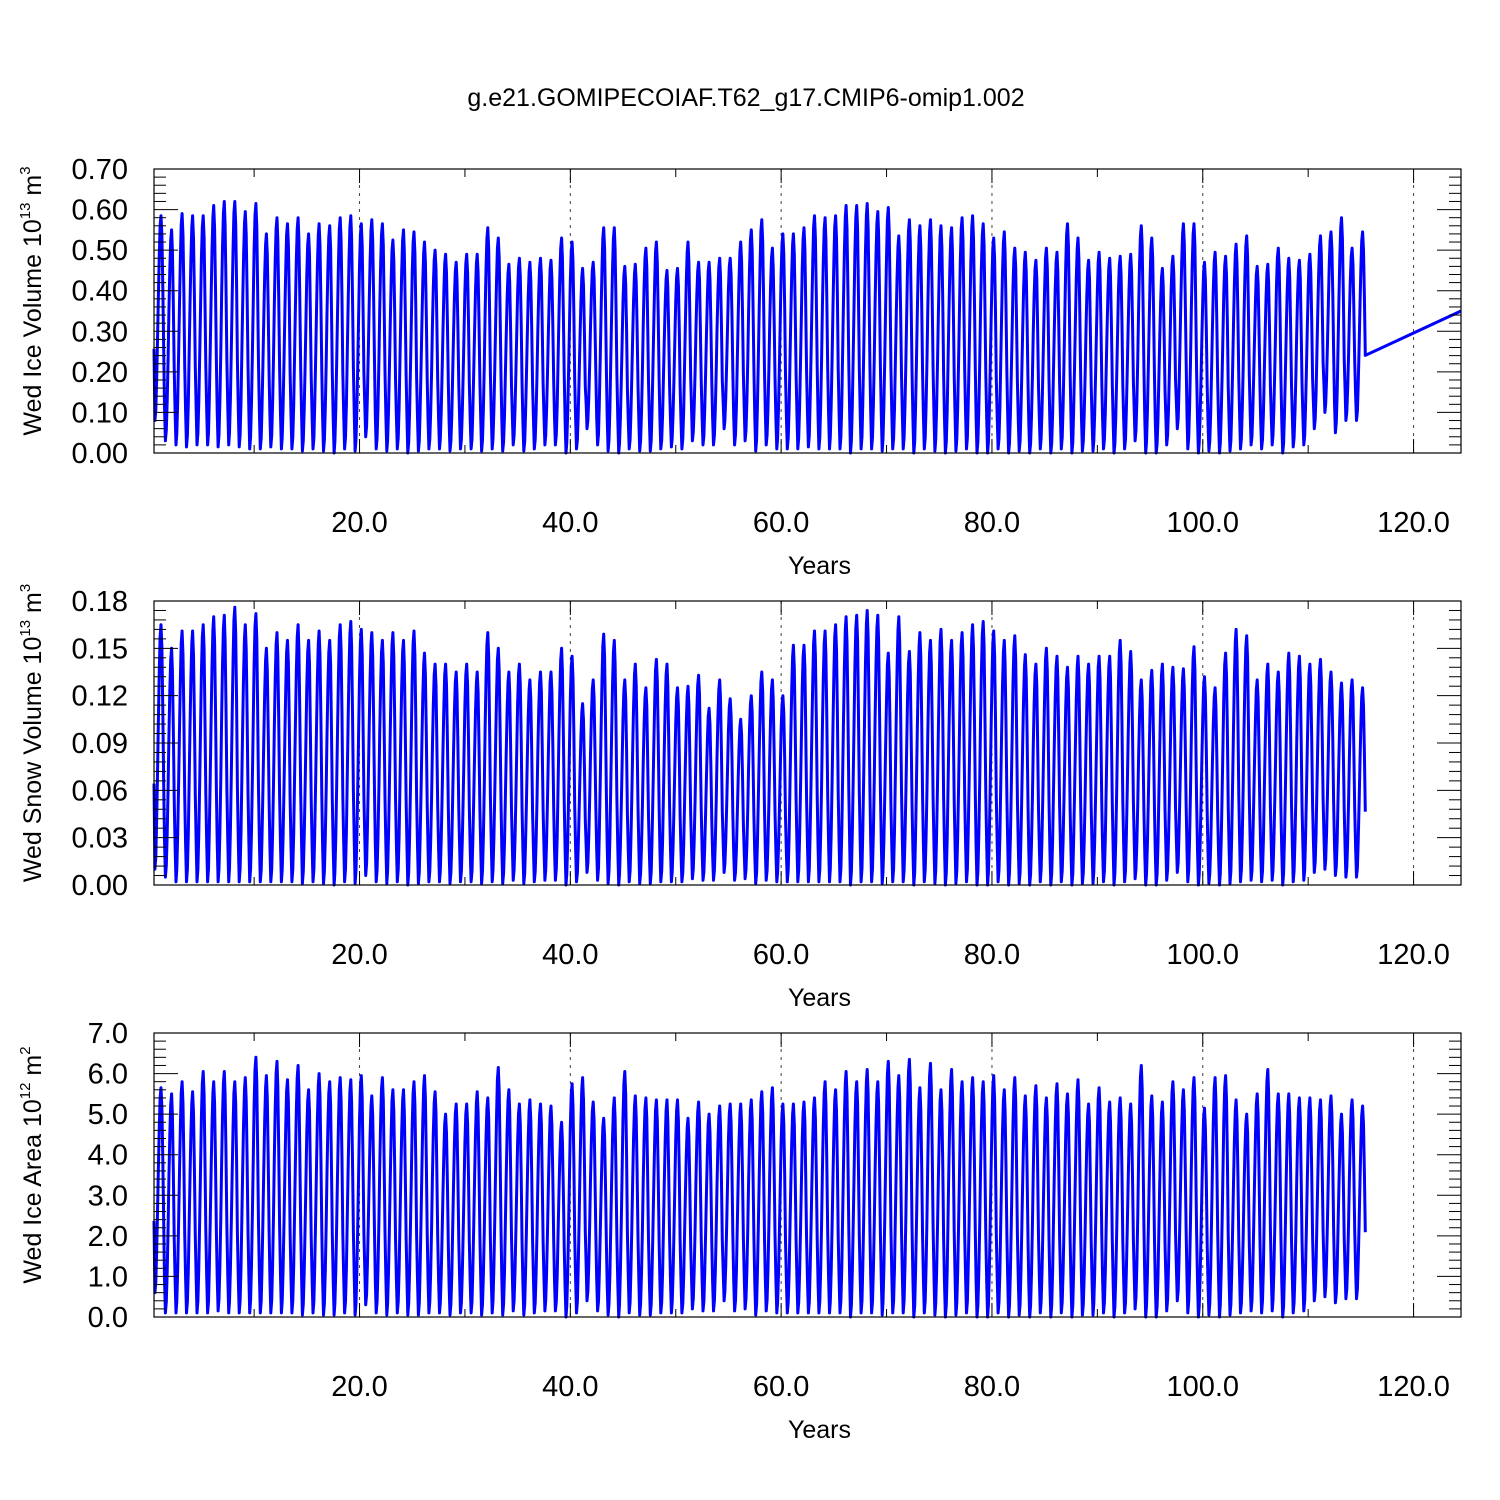  What do you see at coordinates (100, 413) in the screenshot?
I see `y-tick-label: 0.10` at bounding box center [100, 413].